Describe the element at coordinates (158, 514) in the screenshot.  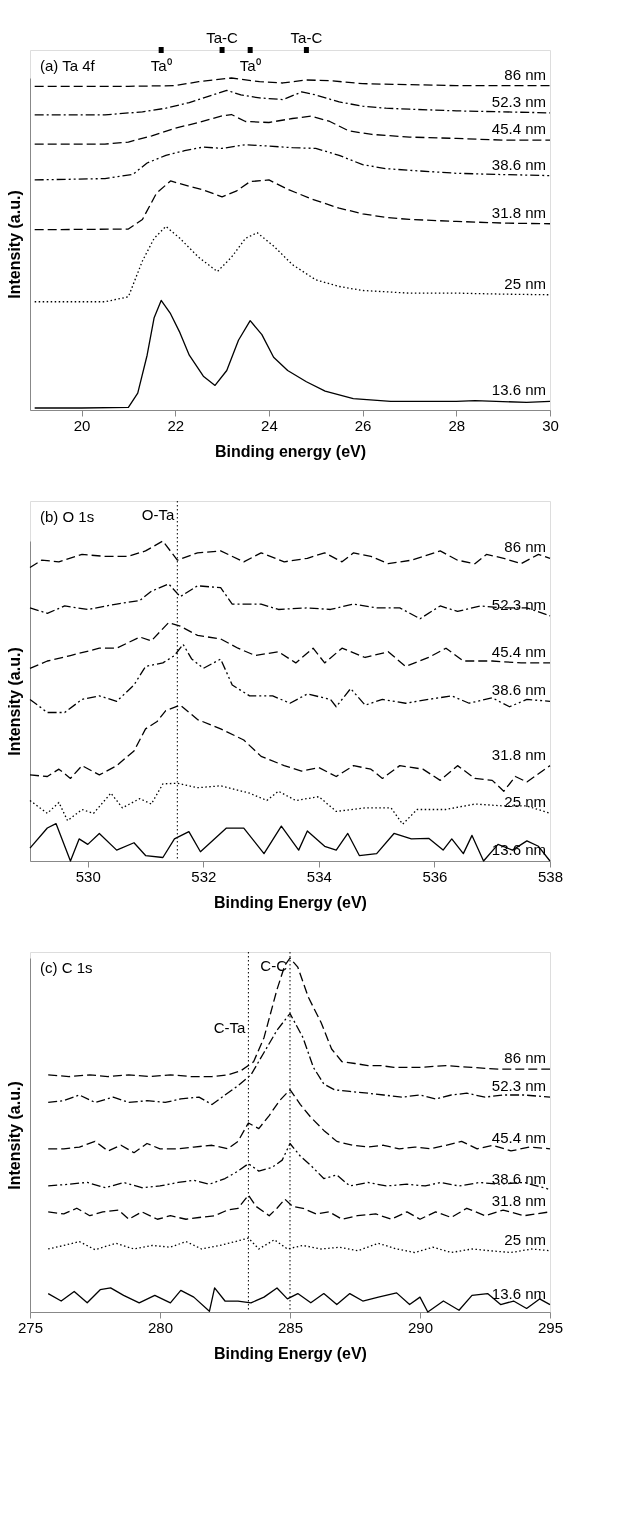
I see `ref-line-label: O-Ta` at that location.